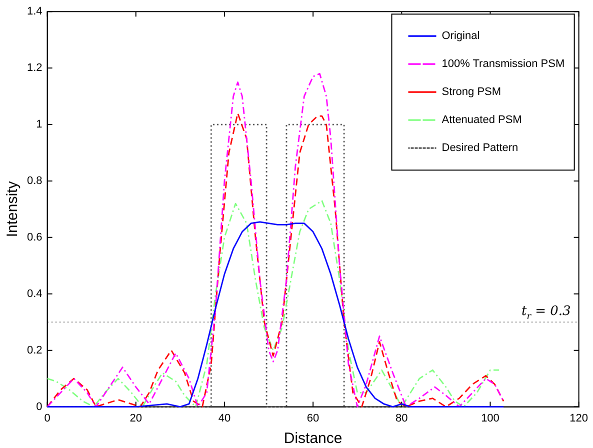 The height and width of the screenshot is (448, 593). I want to click on y-tick-label: 1, so click(39, 124).